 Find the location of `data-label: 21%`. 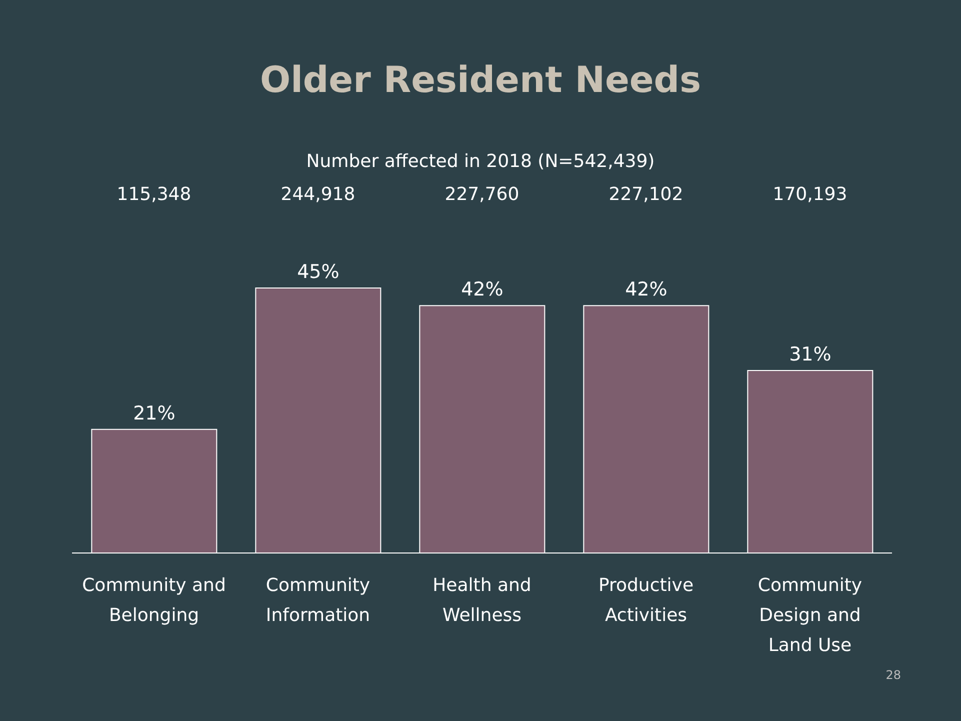

data-label: 21% is located at coordinates (154, 413).